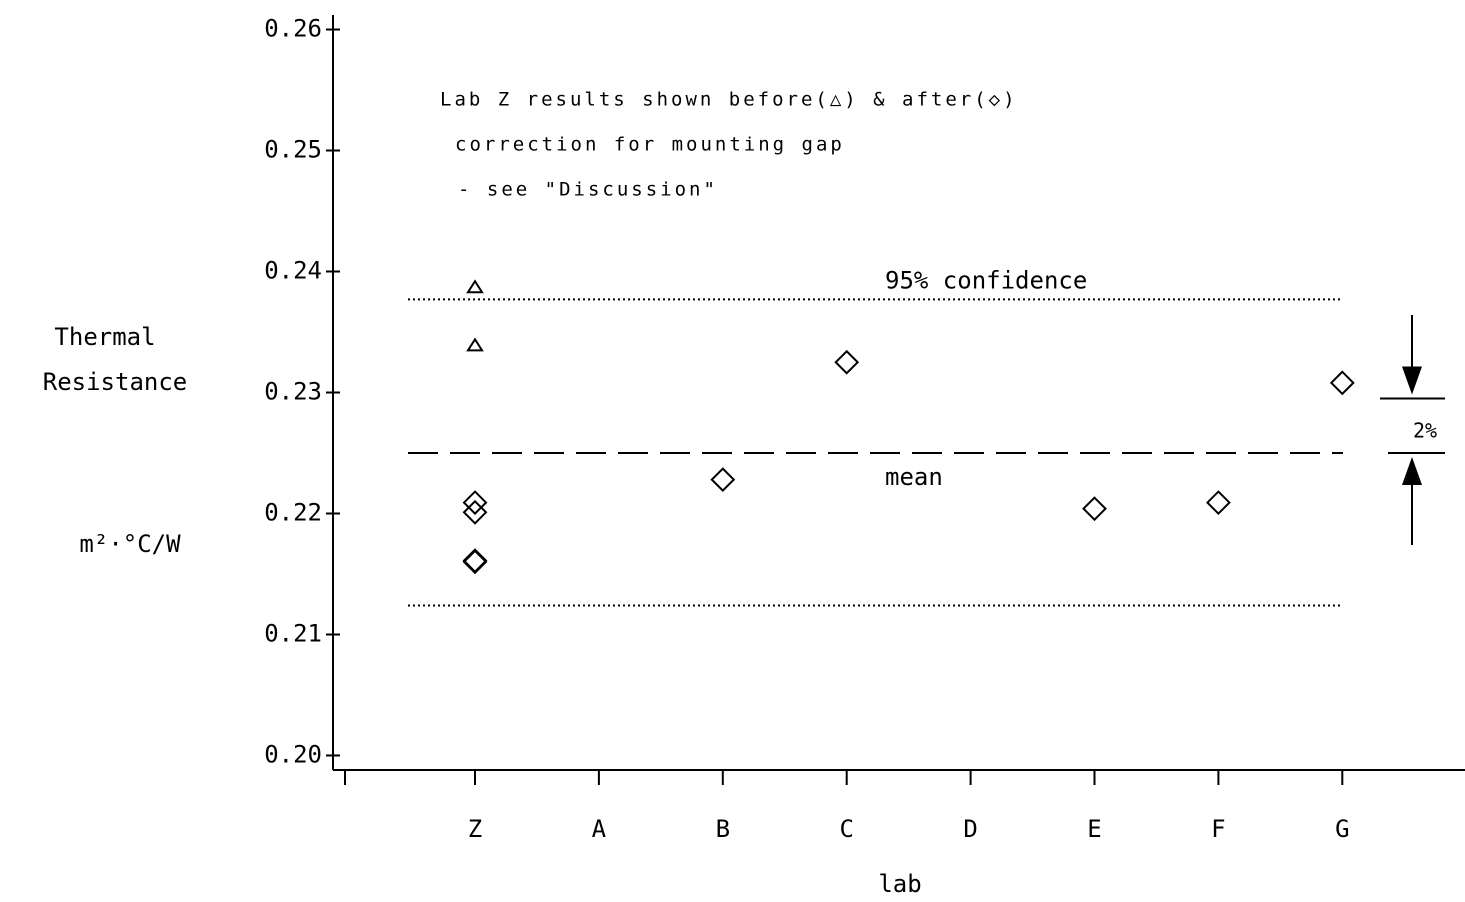  I want to click on y-tick-label: 0.20, so click(293, 754).